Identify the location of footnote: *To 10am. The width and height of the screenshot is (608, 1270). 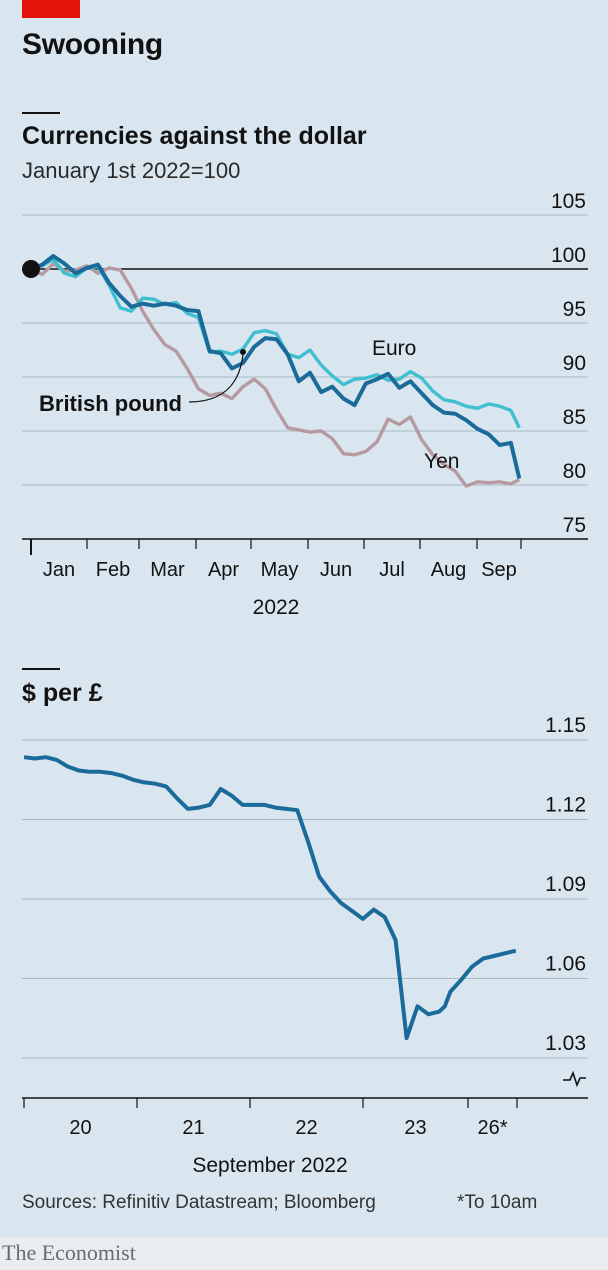
(497, 1202).